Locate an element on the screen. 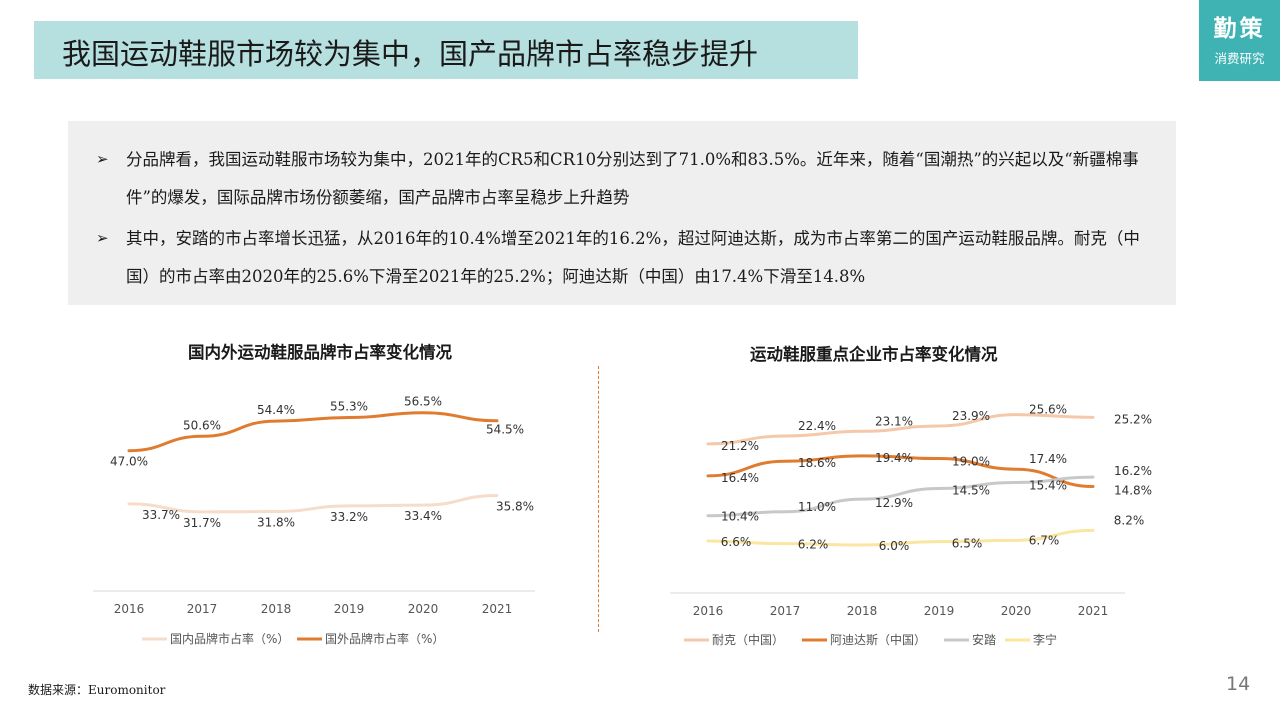 The width and height of the screenshot is (1280, 720). chart-title-domestic-foreign: 国内外运动鞋服品牌市占率变化情况 is located at coordinates (320, 352).